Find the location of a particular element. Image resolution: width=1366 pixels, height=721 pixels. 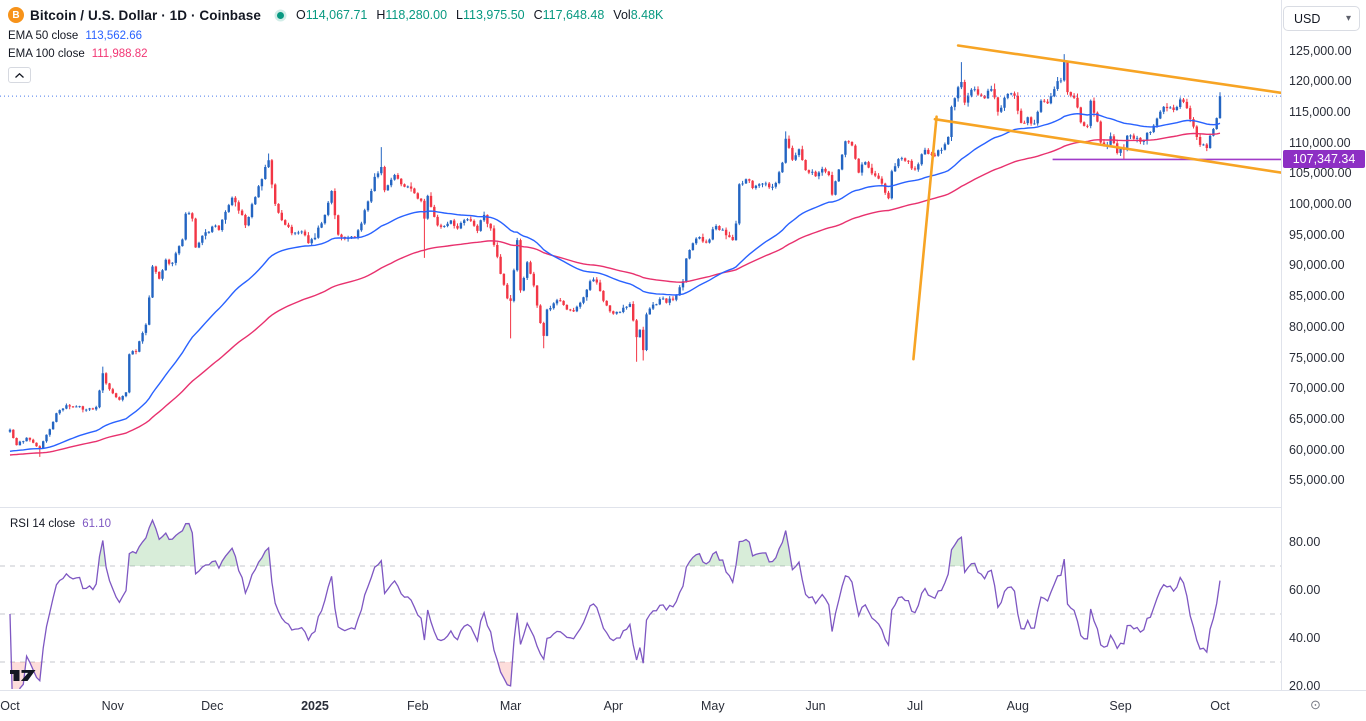

rsi-legend: RSI 14 close 61.10 is located at coordinates (60, 523).